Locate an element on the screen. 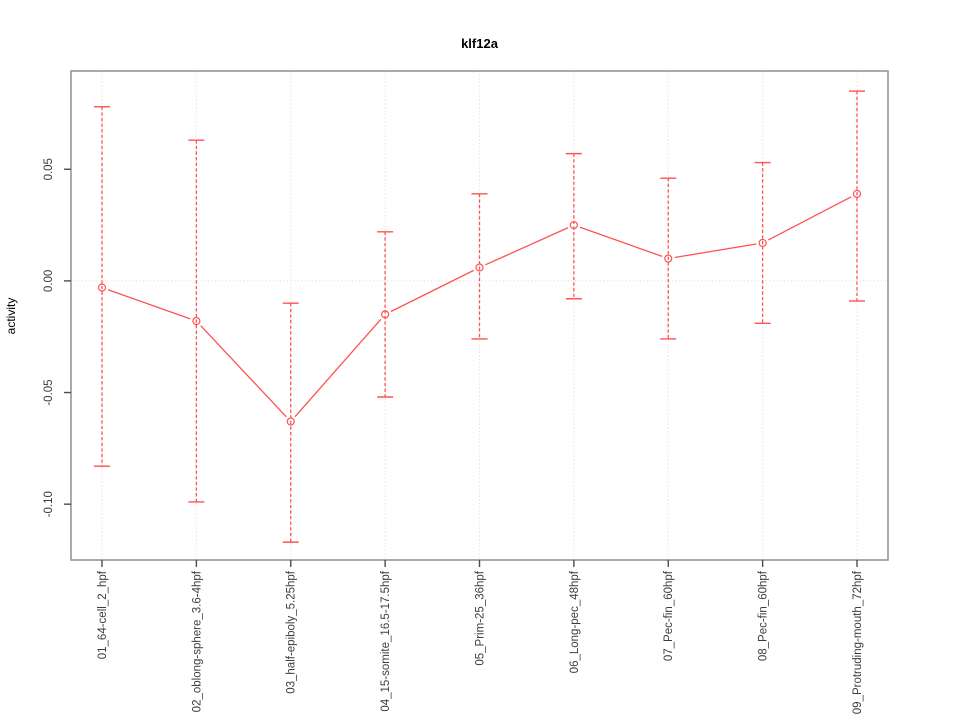  x-tick-label: 03_half-epiboly_5.25hpf is located at coordinates (292, 632).